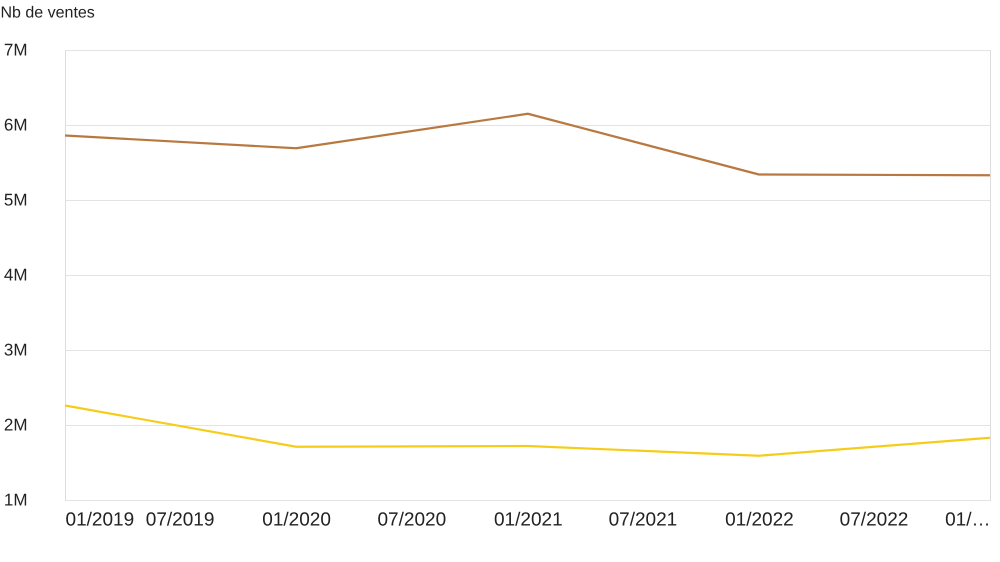 The image size is (1000, 562). I want to click on x-tick-label: 07/2022, so click(874, 520).